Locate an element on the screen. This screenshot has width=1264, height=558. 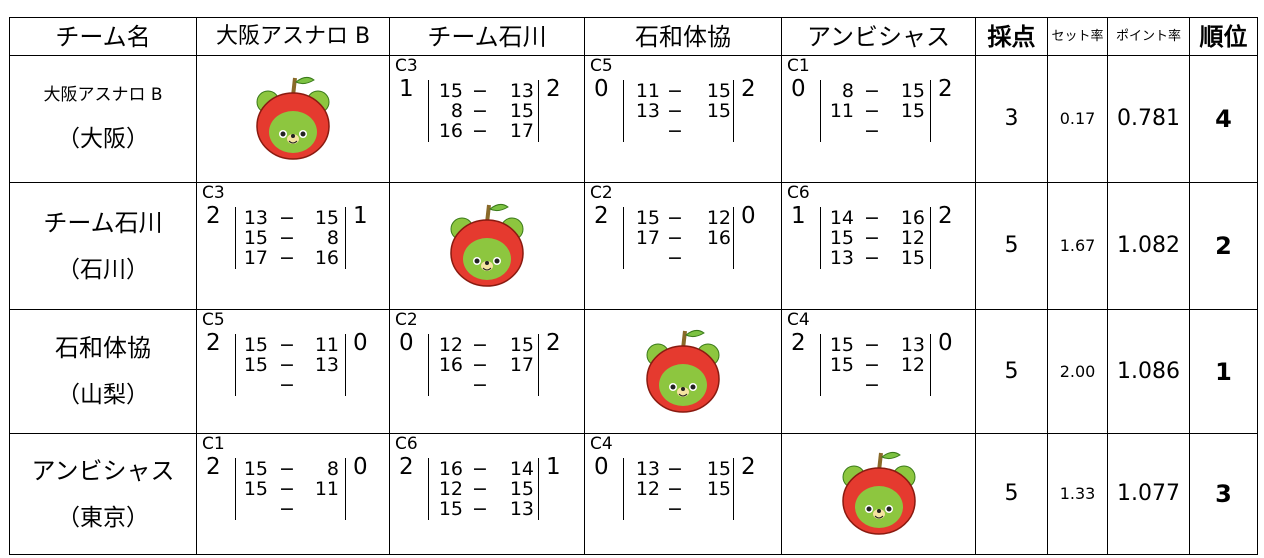
cell: C5 2 0 −15 11−15 13− is located at coordinates (293, 371).